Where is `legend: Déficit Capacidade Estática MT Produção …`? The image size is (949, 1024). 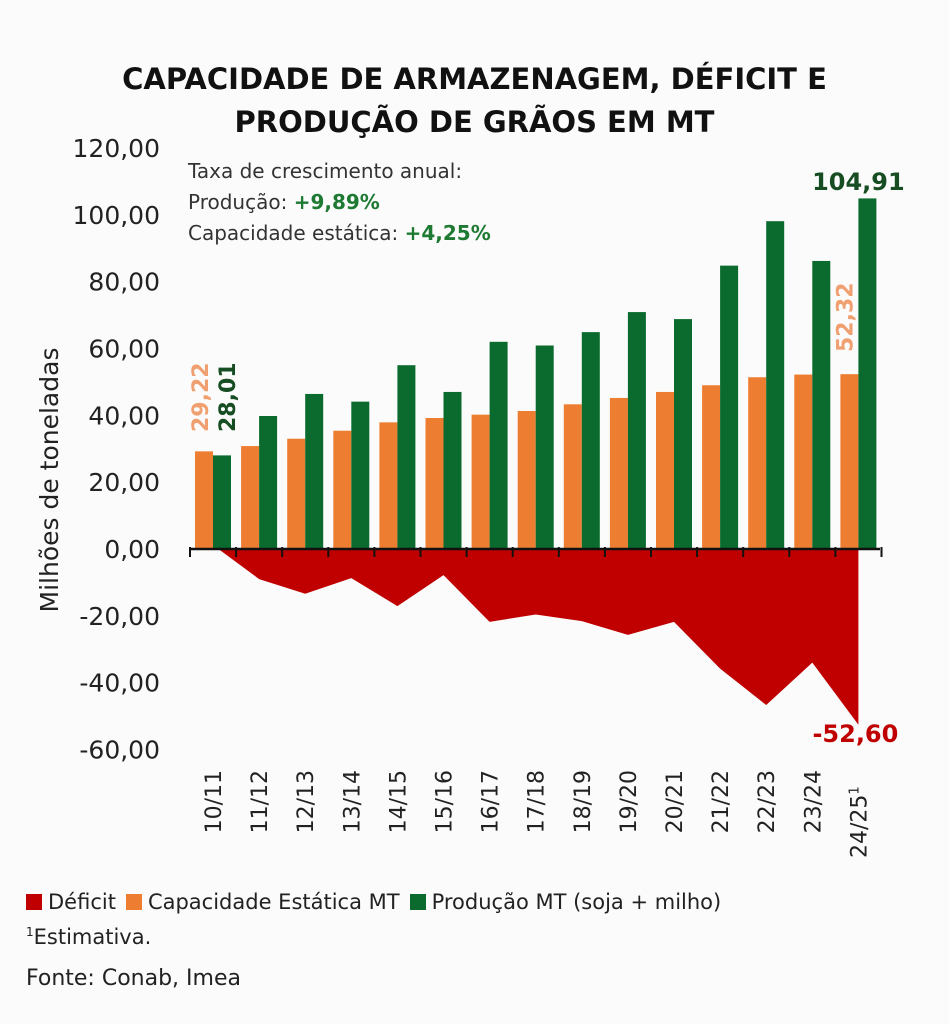 legend: Déficit Capacidade Estática MT Produção … is located at coordinates (373, 902).